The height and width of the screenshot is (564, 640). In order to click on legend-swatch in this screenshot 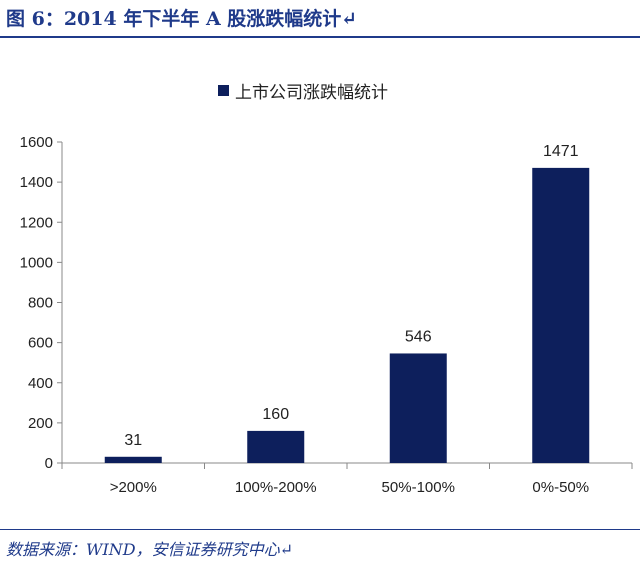, I will do `click(223, 90)`.